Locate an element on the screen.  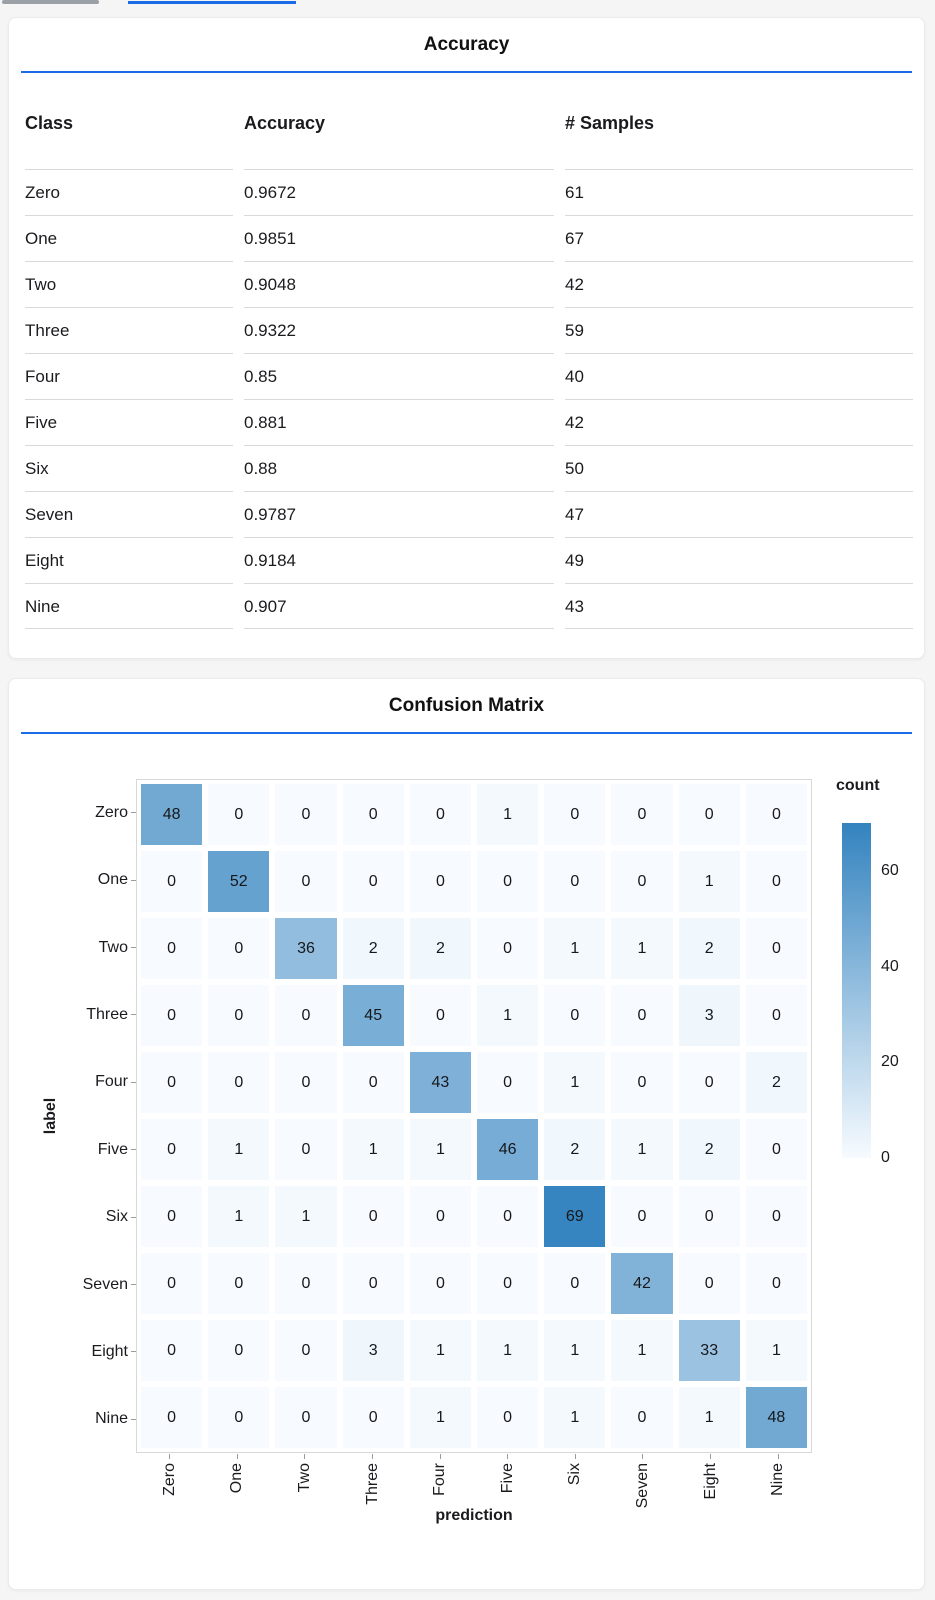
y-tick: One is located at coordinates (72, 879).